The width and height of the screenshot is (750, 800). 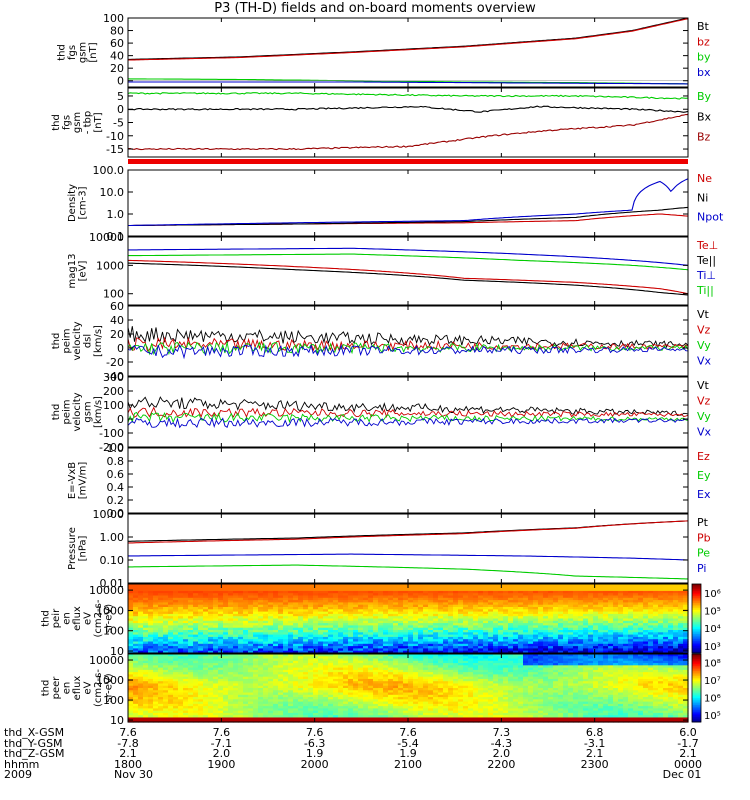 I want to click on y-tick-label: 0.1, so click(x=116, y=236).